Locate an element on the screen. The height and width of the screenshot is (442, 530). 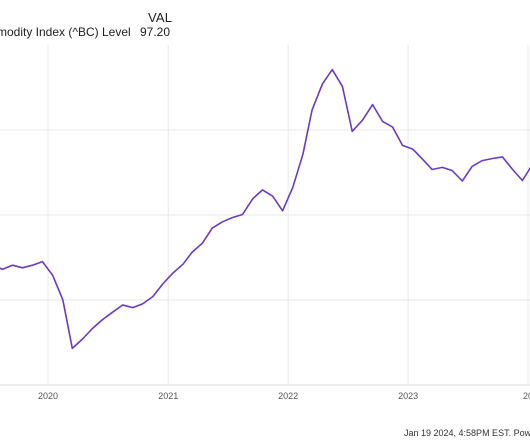
x-tick-label: 2021 is located at coordinates (168, 396).